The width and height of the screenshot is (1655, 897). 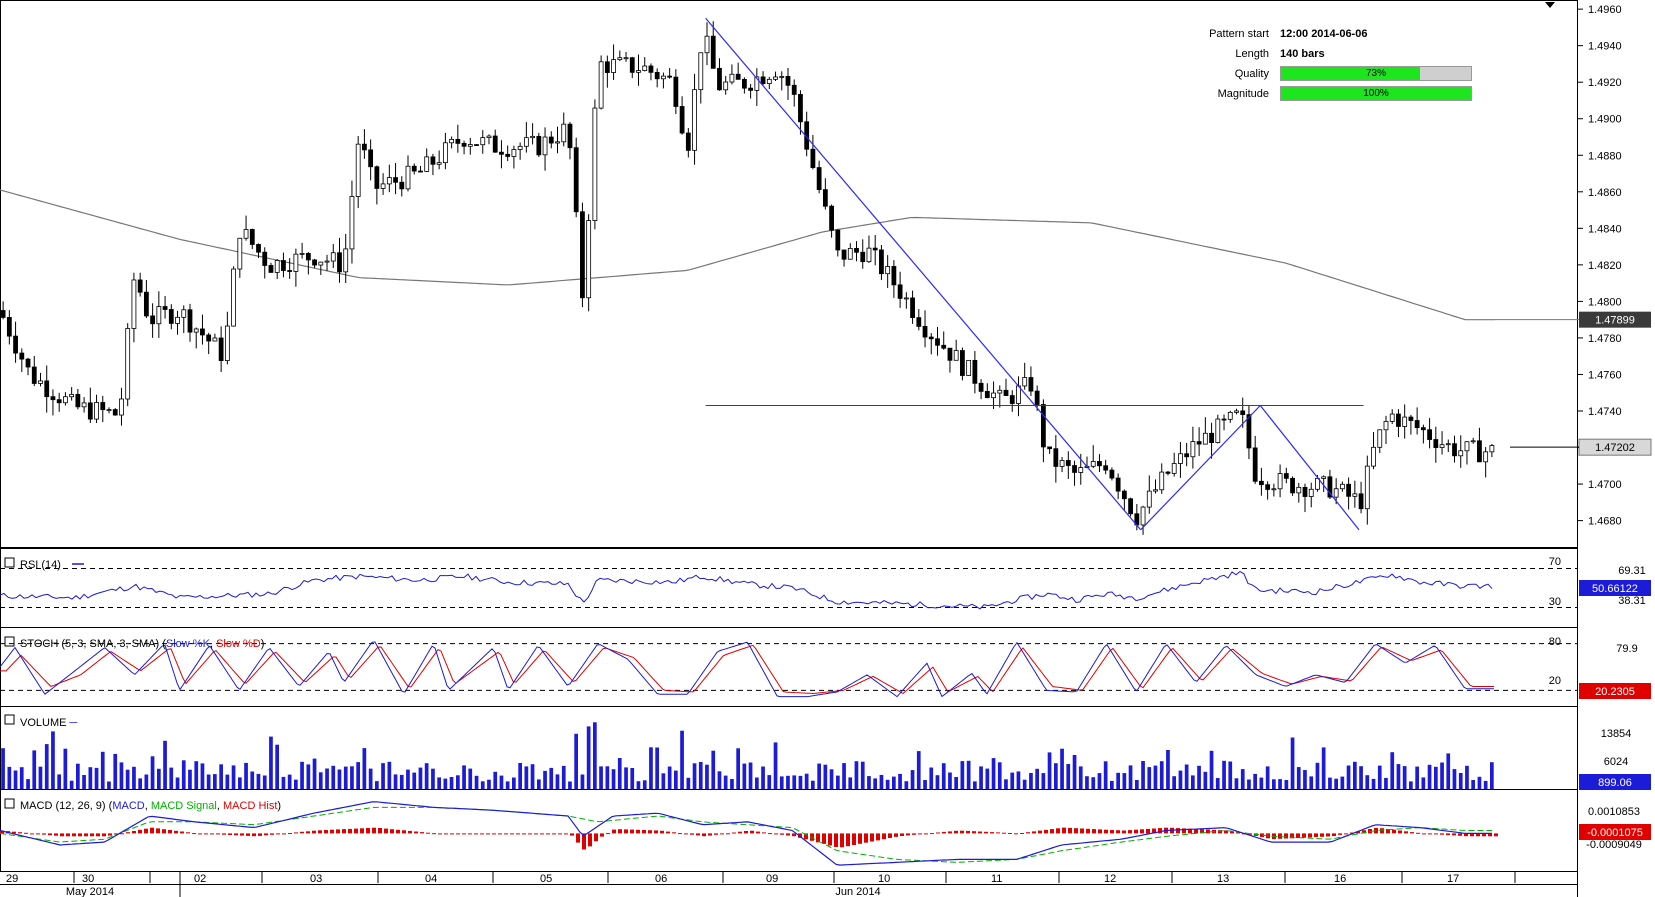 What do you see at coordinates (1605, 120) in the screenshot?
I see `price-tick-label: 1.4900` at bounding box center [1605, 120].